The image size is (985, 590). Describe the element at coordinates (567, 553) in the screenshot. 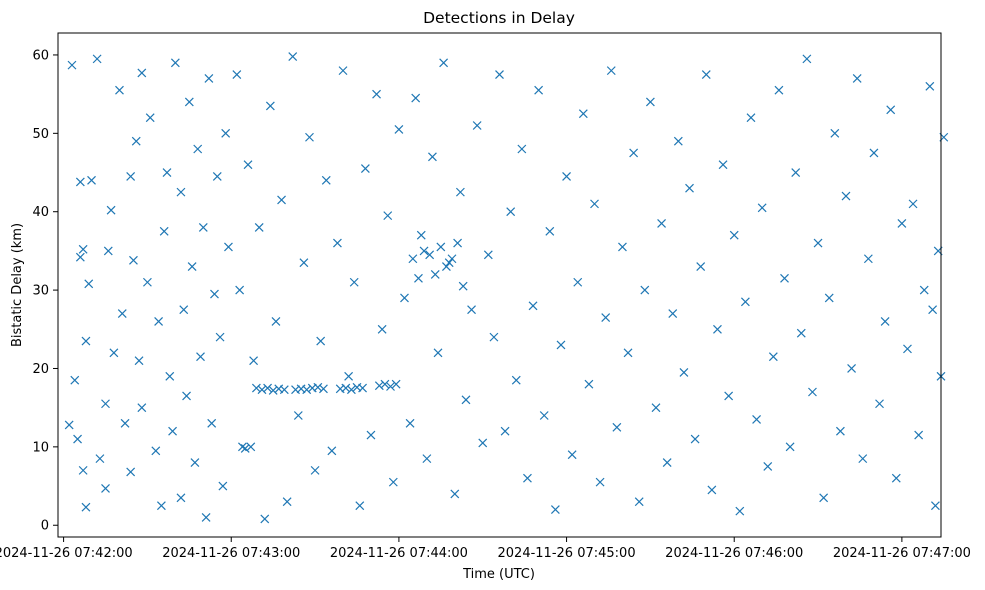

I see `x-tick-label: 2024-11-26 07:45:00` at that location.